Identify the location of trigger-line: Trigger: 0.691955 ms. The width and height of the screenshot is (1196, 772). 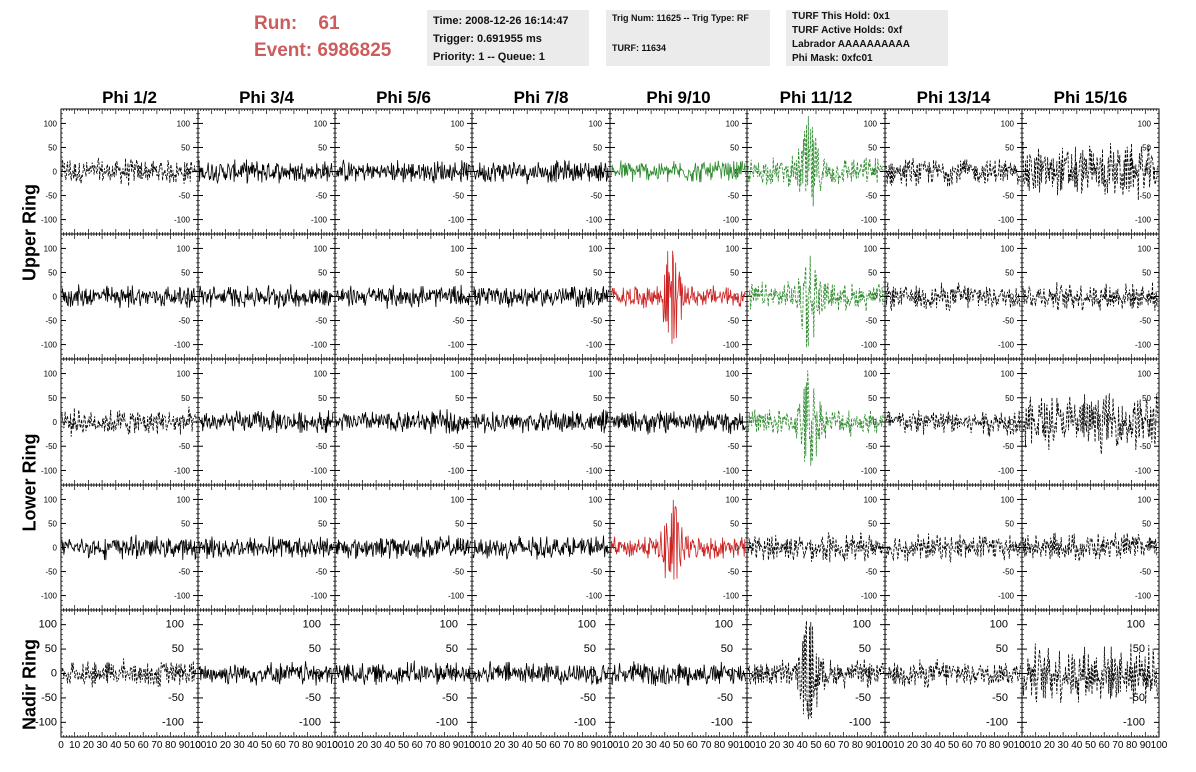
(487, 39).